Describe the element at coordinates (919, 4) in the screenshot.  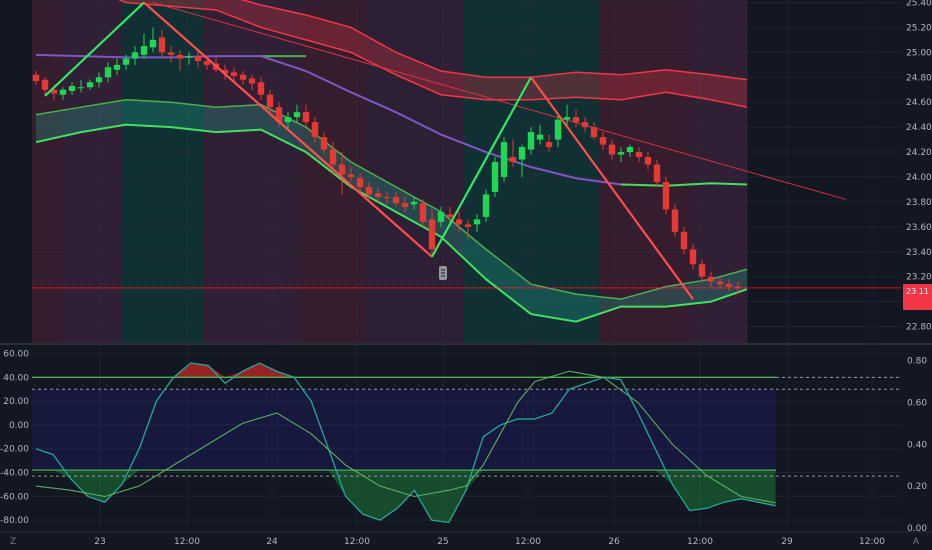
I see `price-tick-label: 25.40` at that location.